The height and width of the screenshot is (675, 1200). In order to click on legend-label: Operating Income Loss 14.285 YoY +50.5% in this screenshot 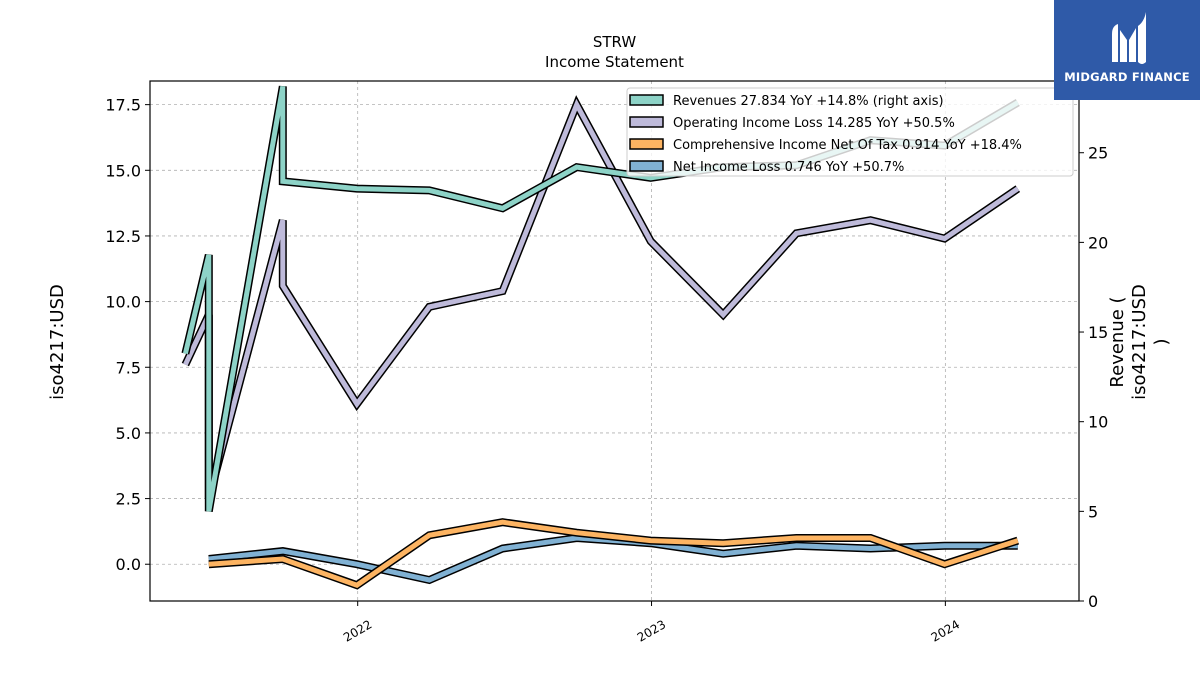, I will do `click(814, 123)`.